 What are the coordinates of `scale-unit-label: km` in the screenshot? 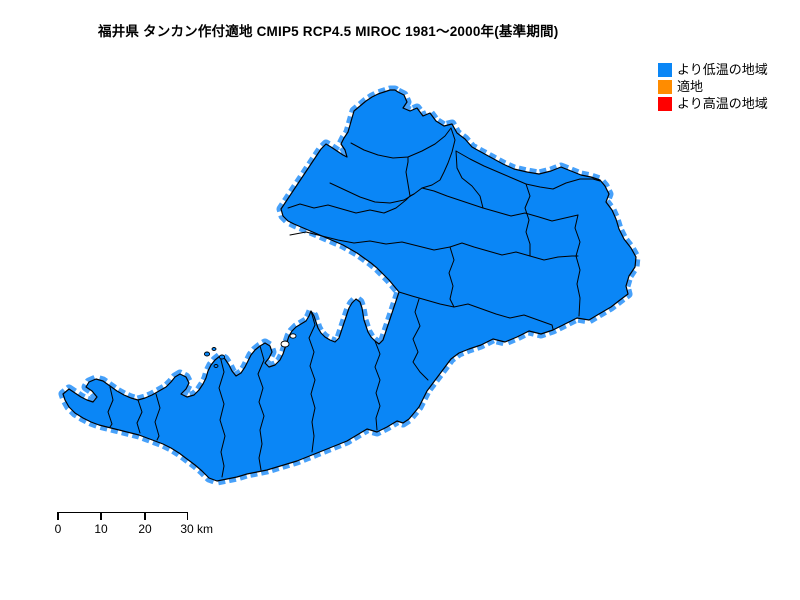 It's located at (205, 529).